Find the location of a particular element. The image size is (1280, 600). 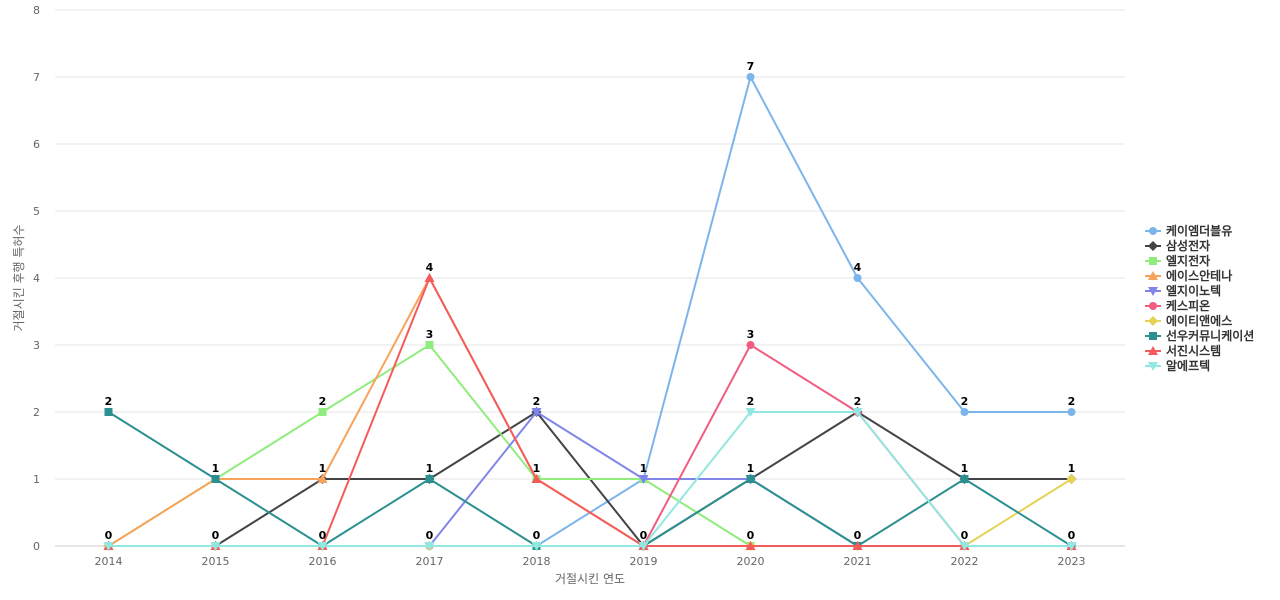

legend-label: 에이스안테나 is located at coordinates (1199, 275).